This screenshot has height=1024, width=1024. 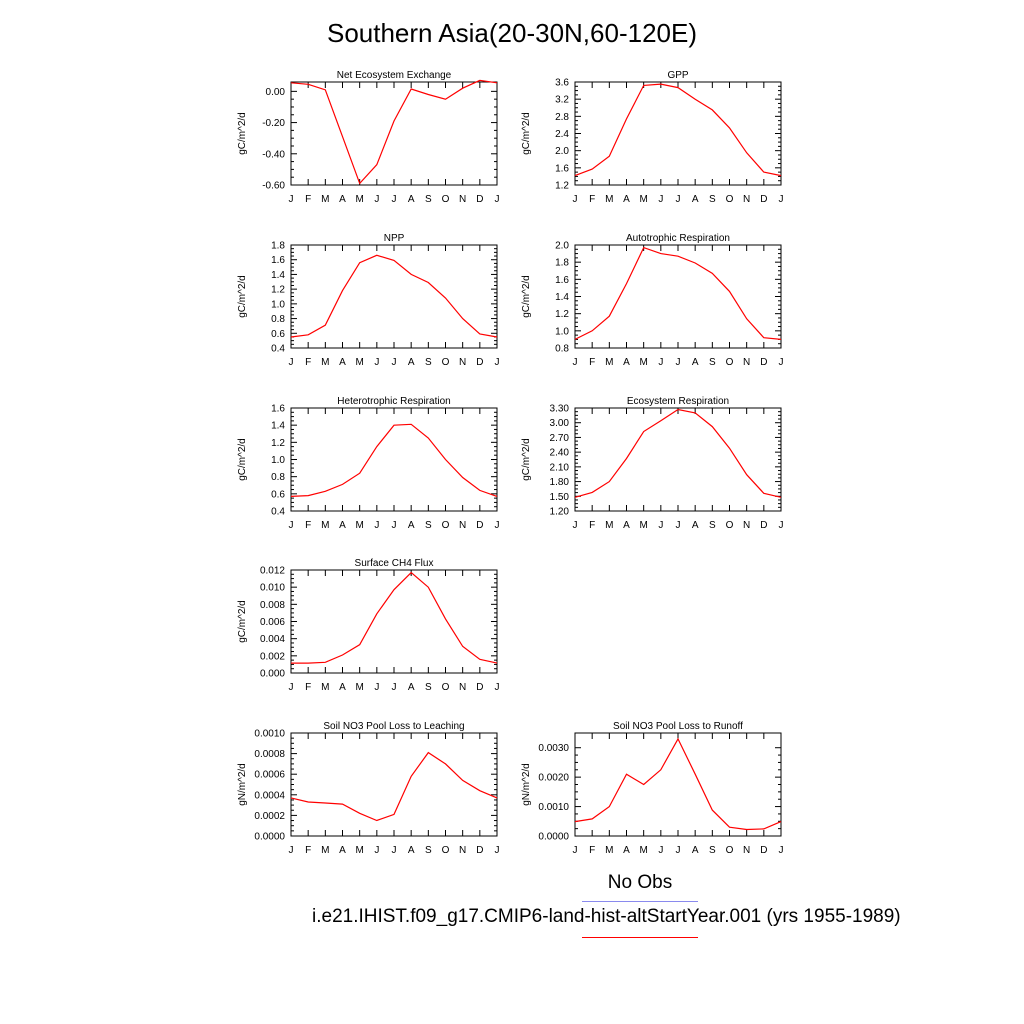 I want to click on y-tick-label: 0.012, so click(x=272, y=571).